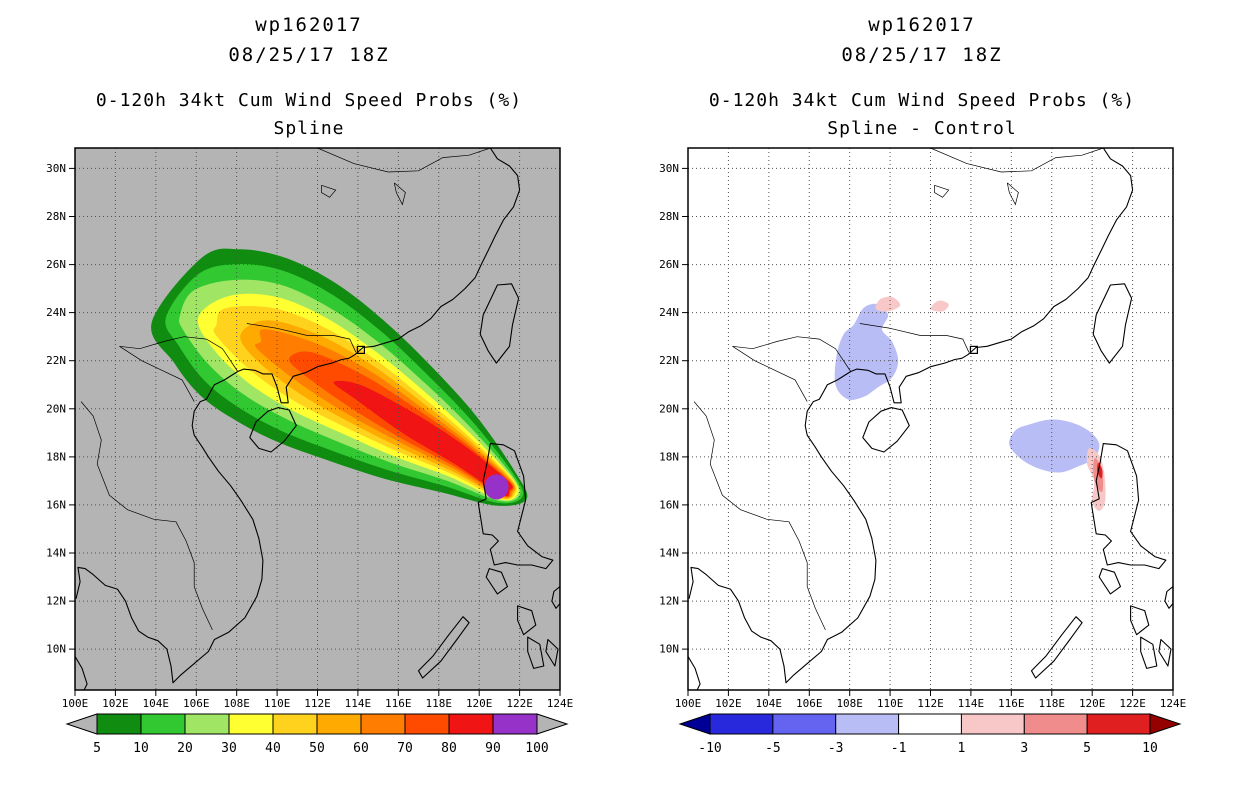 Image resolution: width=1236 pixels, height=800 pixels. I want to click on colorbar-tick-label: 1, so click(961, 748).